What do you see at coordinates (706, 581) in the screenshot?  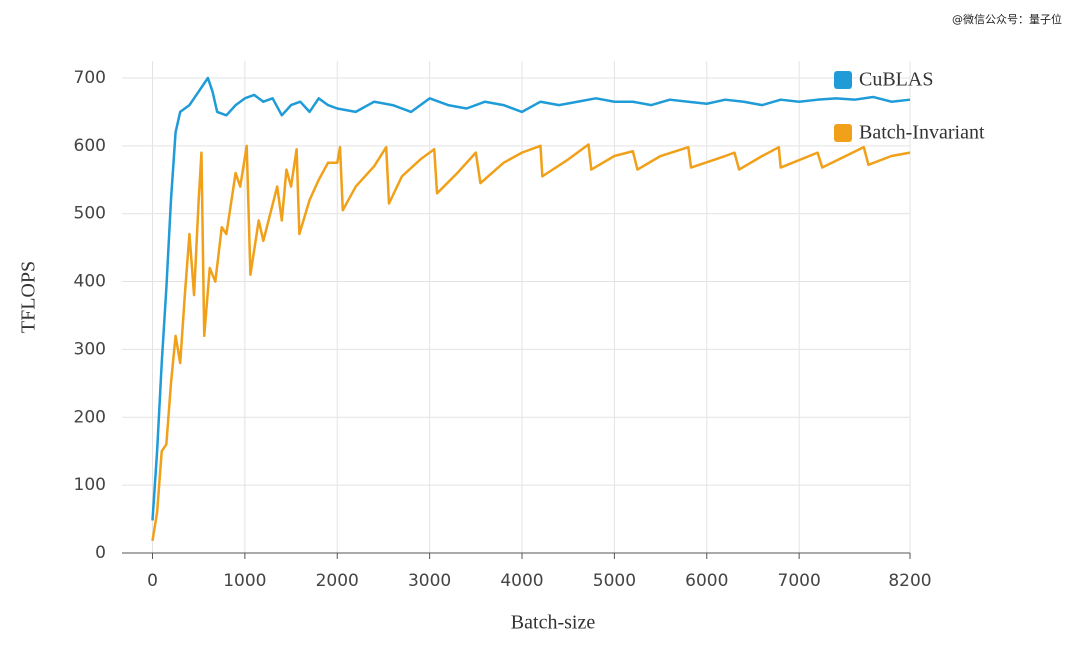 I see `x-tick-label: 6000` at bounding box center [706, 581].